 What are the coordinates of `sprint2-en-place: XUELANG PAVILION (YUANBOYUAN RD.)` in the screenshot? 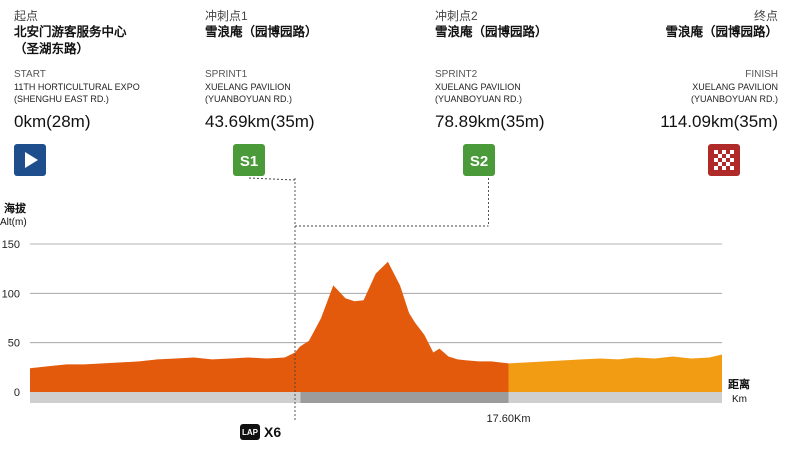 It's located at (479, 93).